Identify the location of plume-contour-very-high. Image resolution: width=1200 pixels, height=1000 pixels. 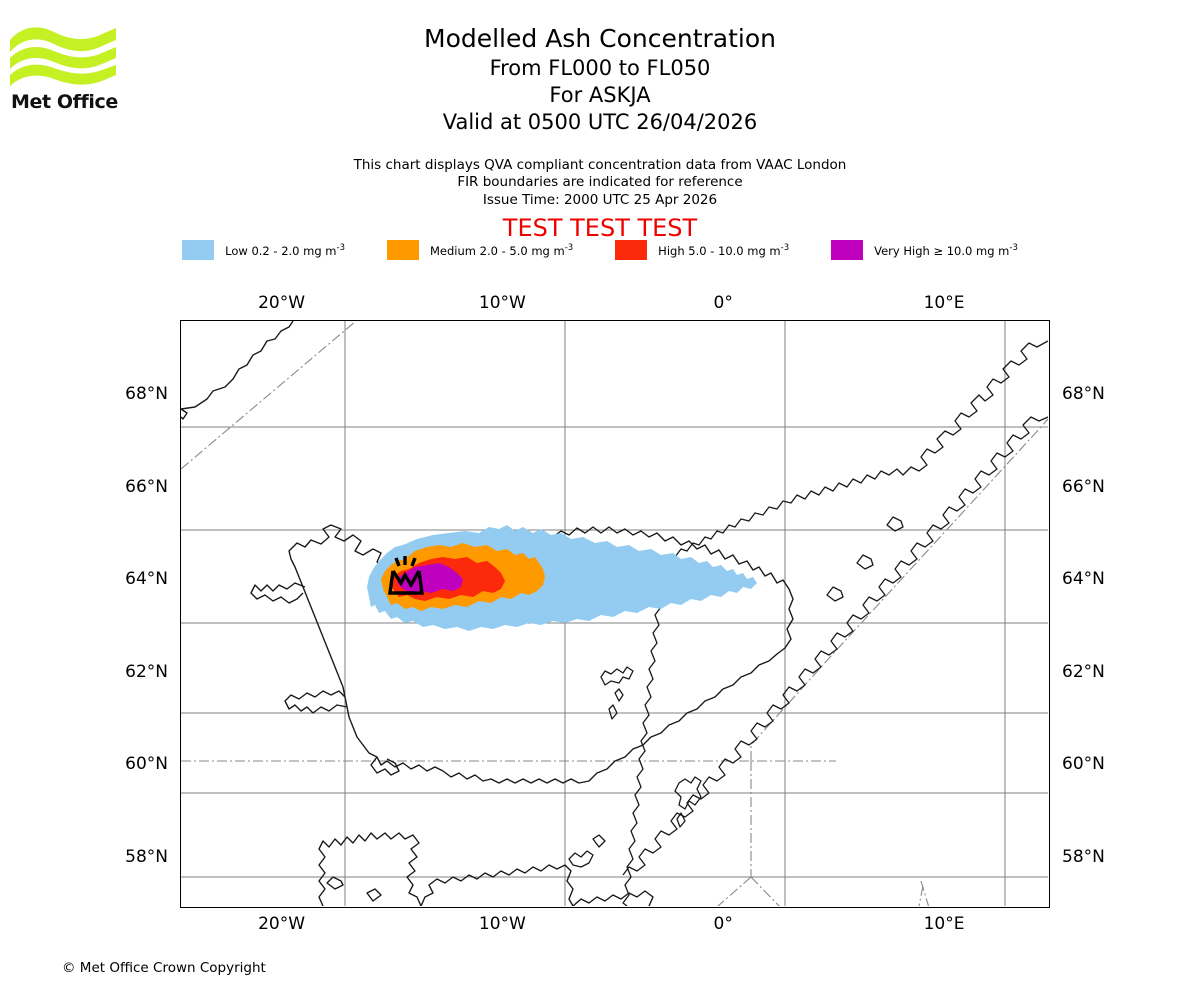
(430, 578).